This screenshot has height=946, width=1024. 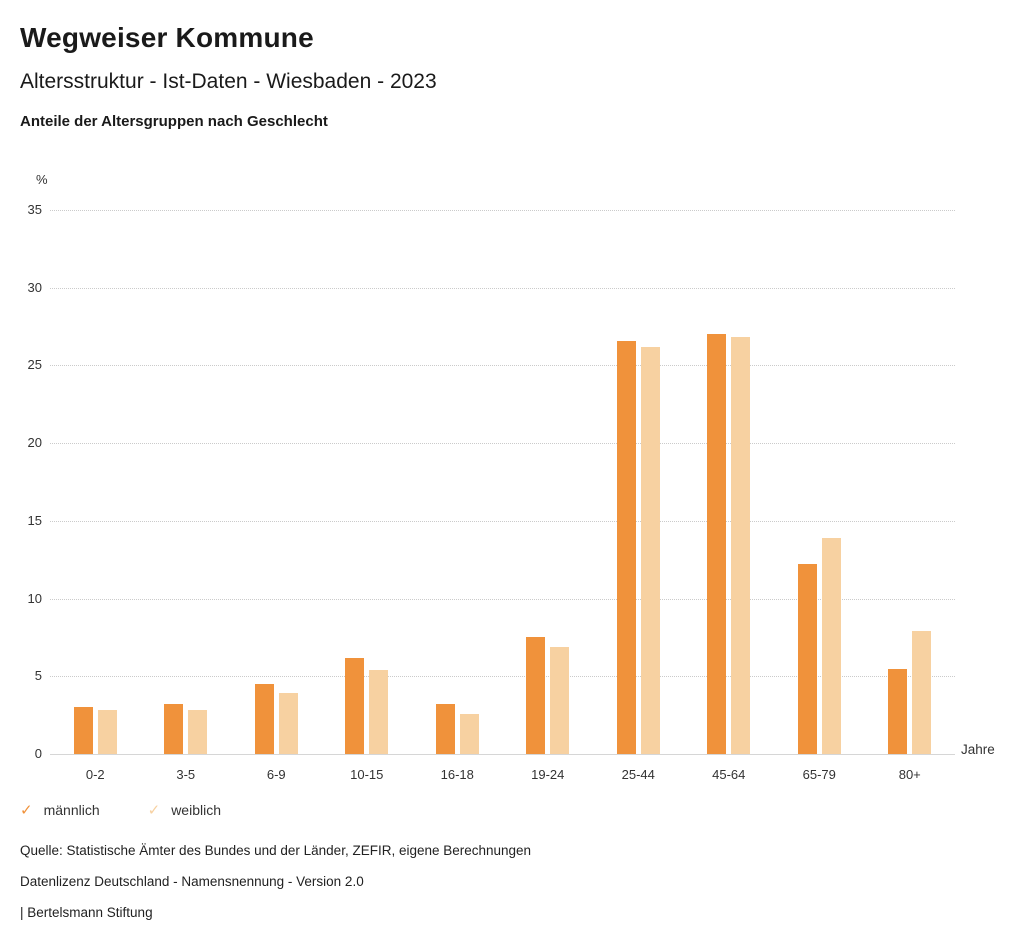 I want to click on y-tick-20: 20, so click(x=34, y=443).